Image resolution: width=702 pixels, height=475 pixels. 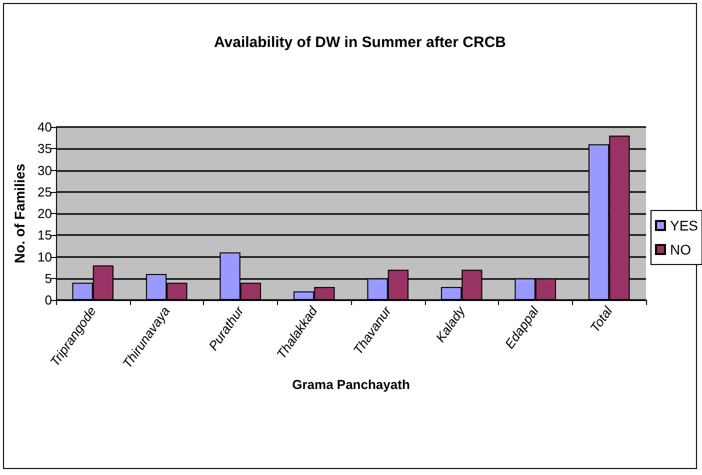 I want to click on y-tick-label: 15, so click(x=45, y=235).